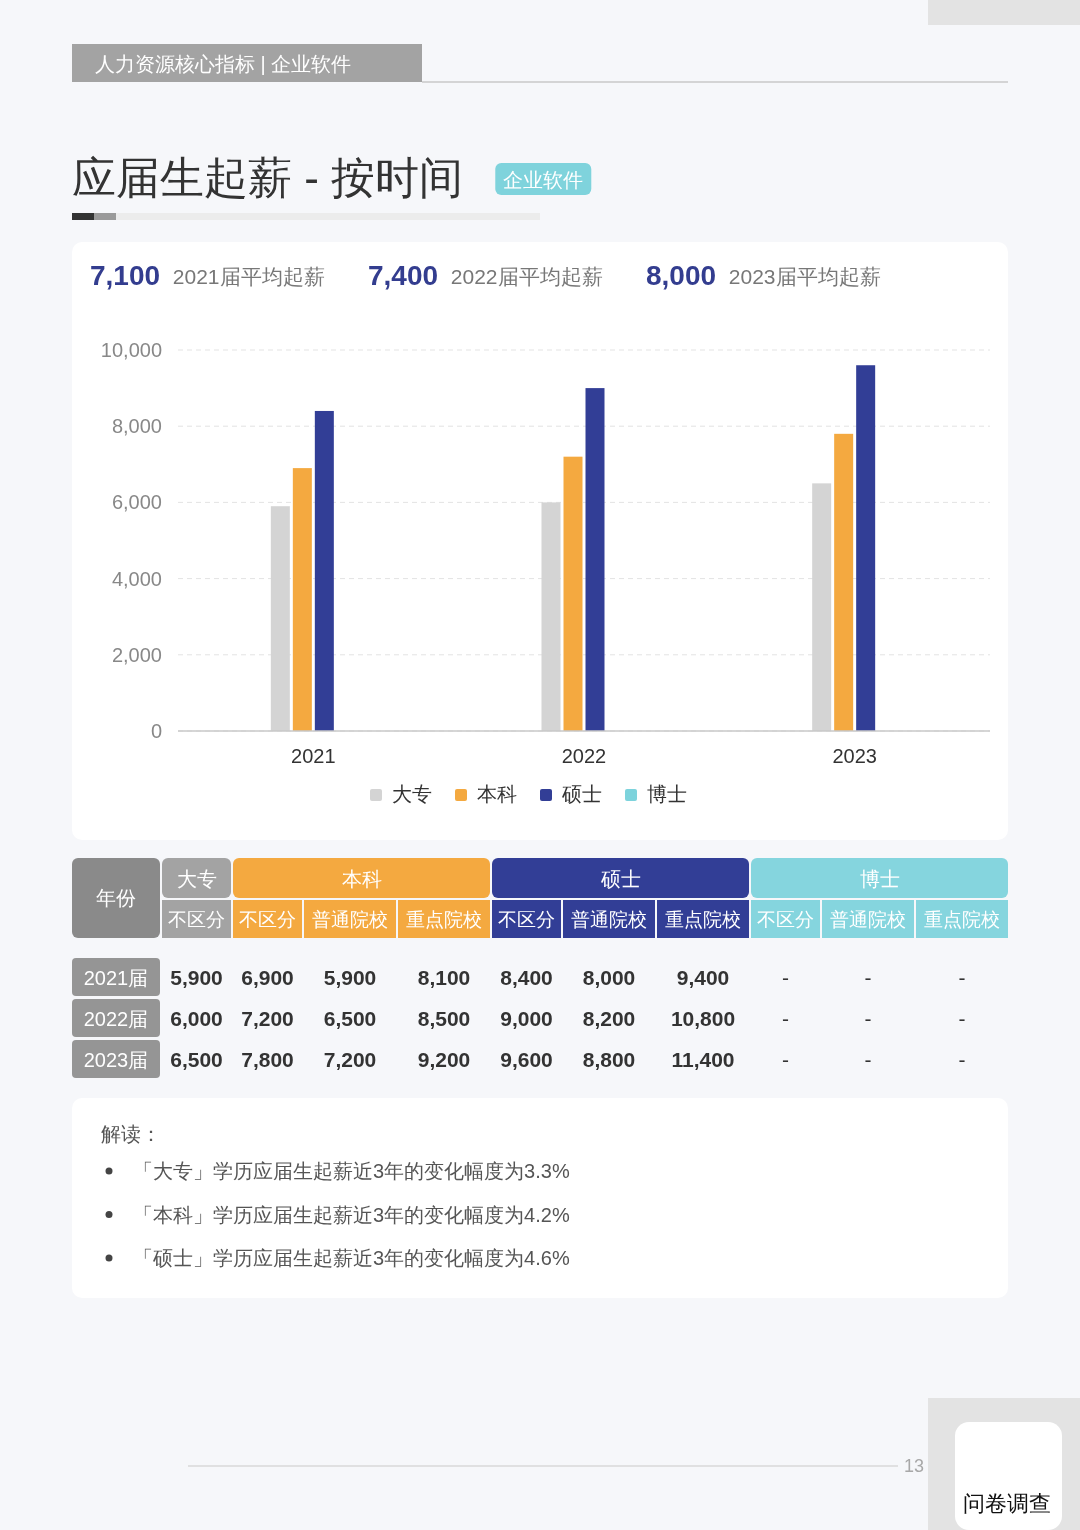 The image size is (1080, 1530). I want to click on text: 8,000, so click(681, 275).